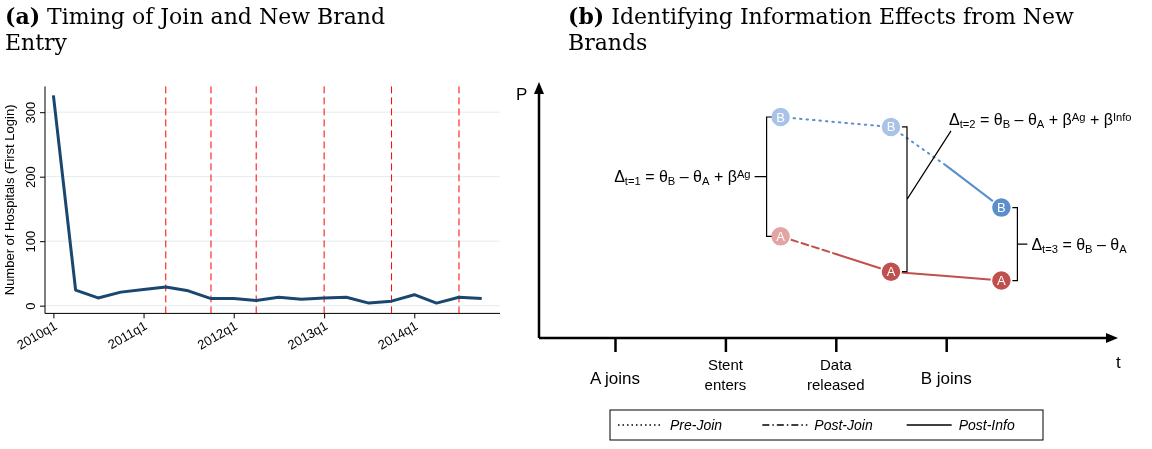 The height and width of the screenshot is (449, 1152). What do you see at coordinates (1040, 120) in the screenshot?
I see `text: Δ$_{t=2}$ = θ$_{B}$ – θ$_{A}$ + β$^{Ag}$ + β$^{Info}$` at bounding box center [1040, 120].